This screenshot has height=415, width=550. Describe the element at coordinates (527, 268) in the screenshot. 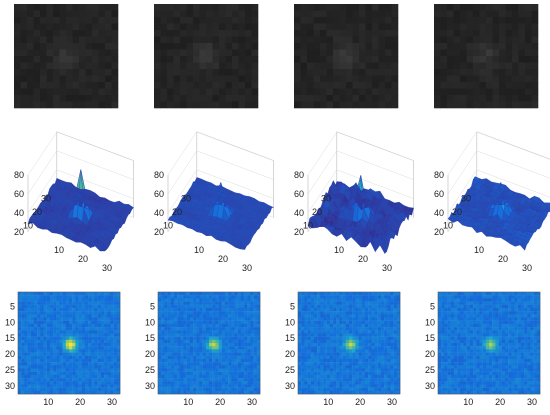

I see `surface-x-tick: 30` at that location.